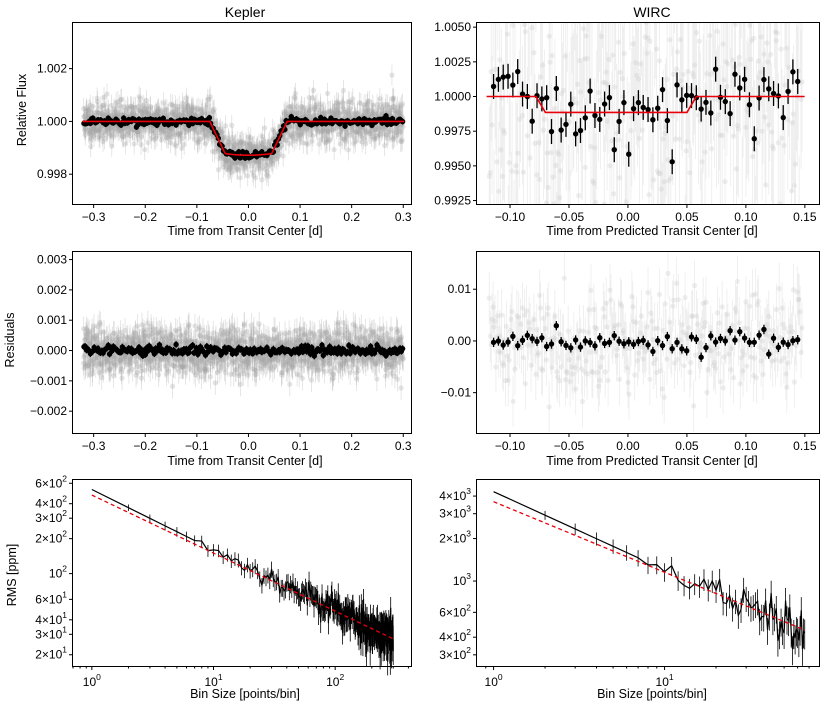  I want to click on kepler-title: Kepler, so click(245, 12).